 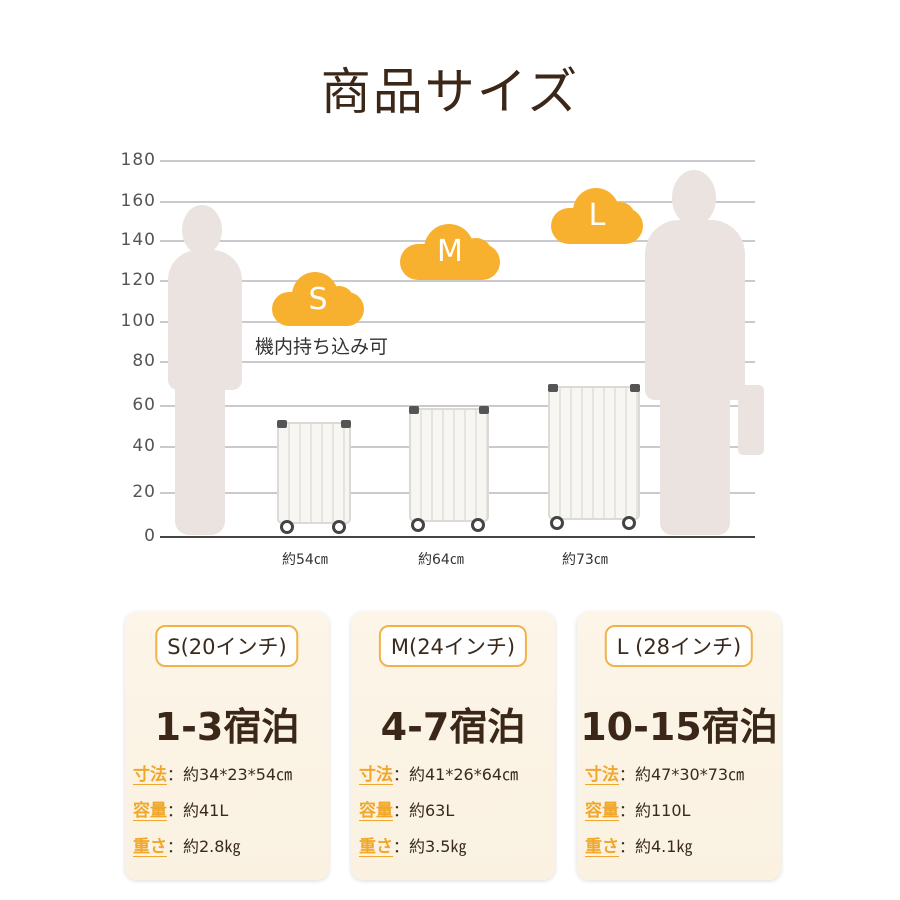 I want to click on height-label-l: 約73㎝, so click(x=585, y=560).